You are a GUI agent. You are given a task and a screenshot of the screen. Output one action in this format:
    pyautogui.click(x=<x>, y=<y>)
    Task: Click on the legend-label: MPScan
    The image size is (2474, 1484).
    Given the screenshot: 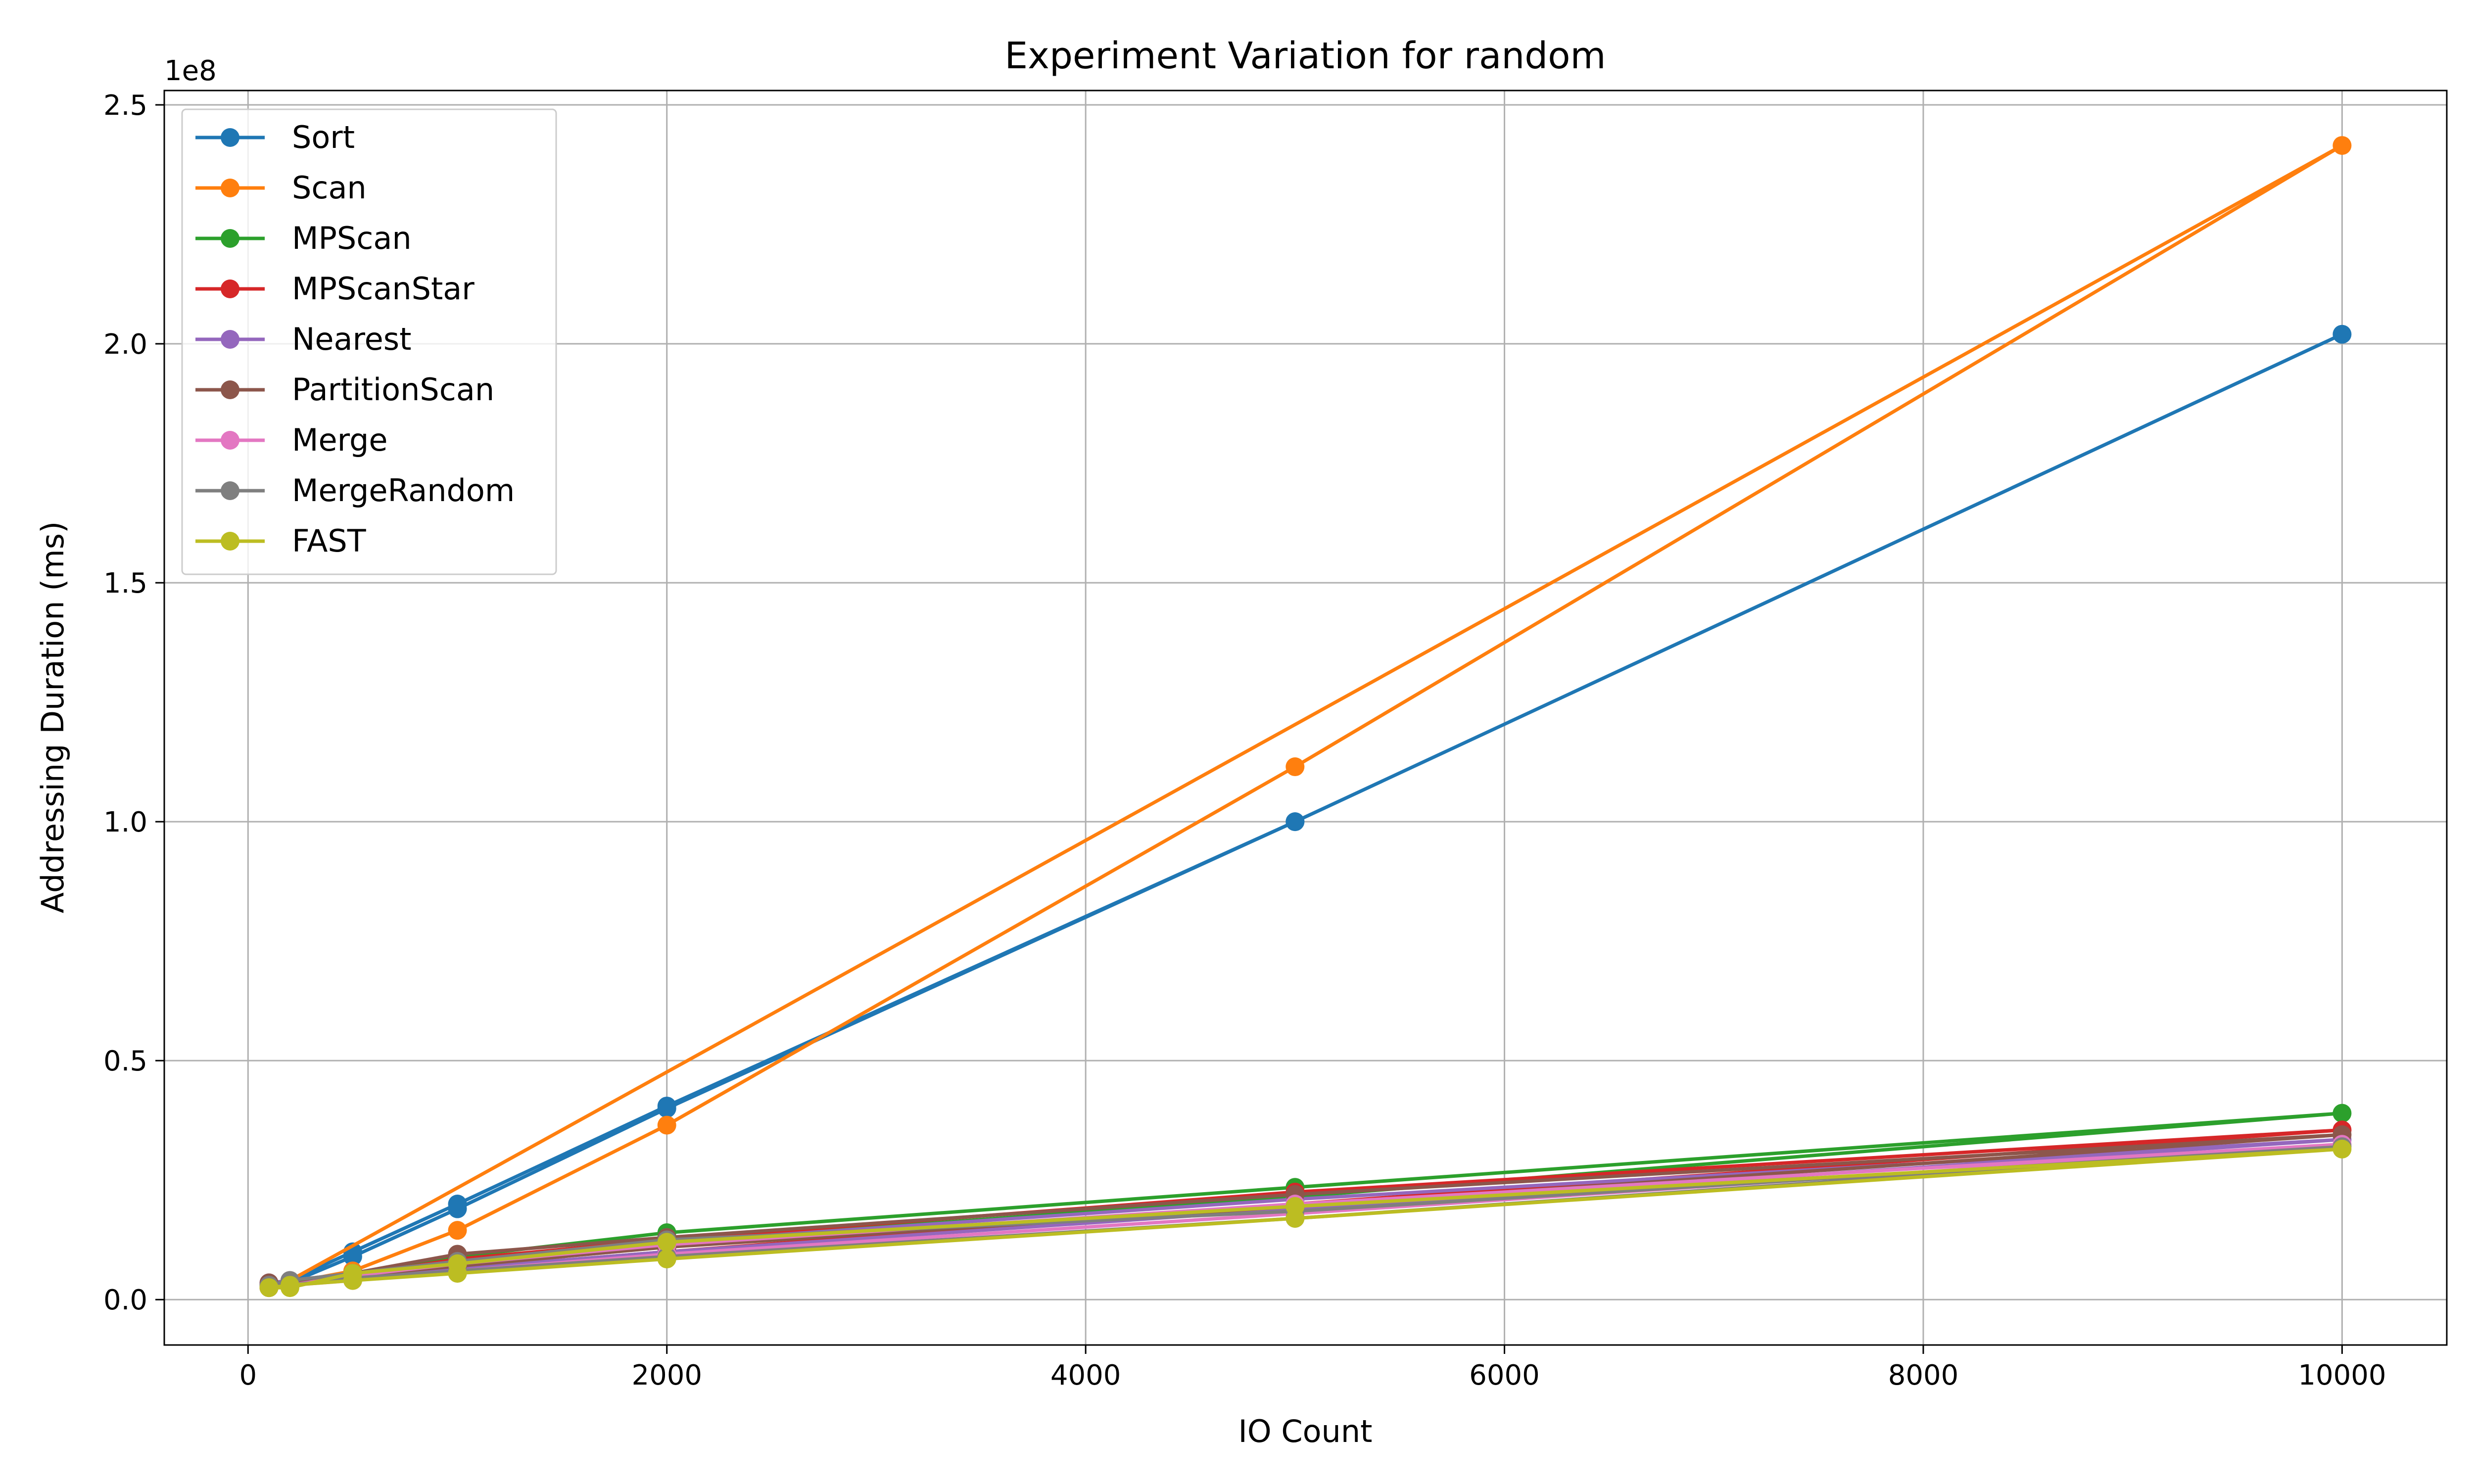 What is the action you would take?
    pyautogui.click(x=352, y=238)
    